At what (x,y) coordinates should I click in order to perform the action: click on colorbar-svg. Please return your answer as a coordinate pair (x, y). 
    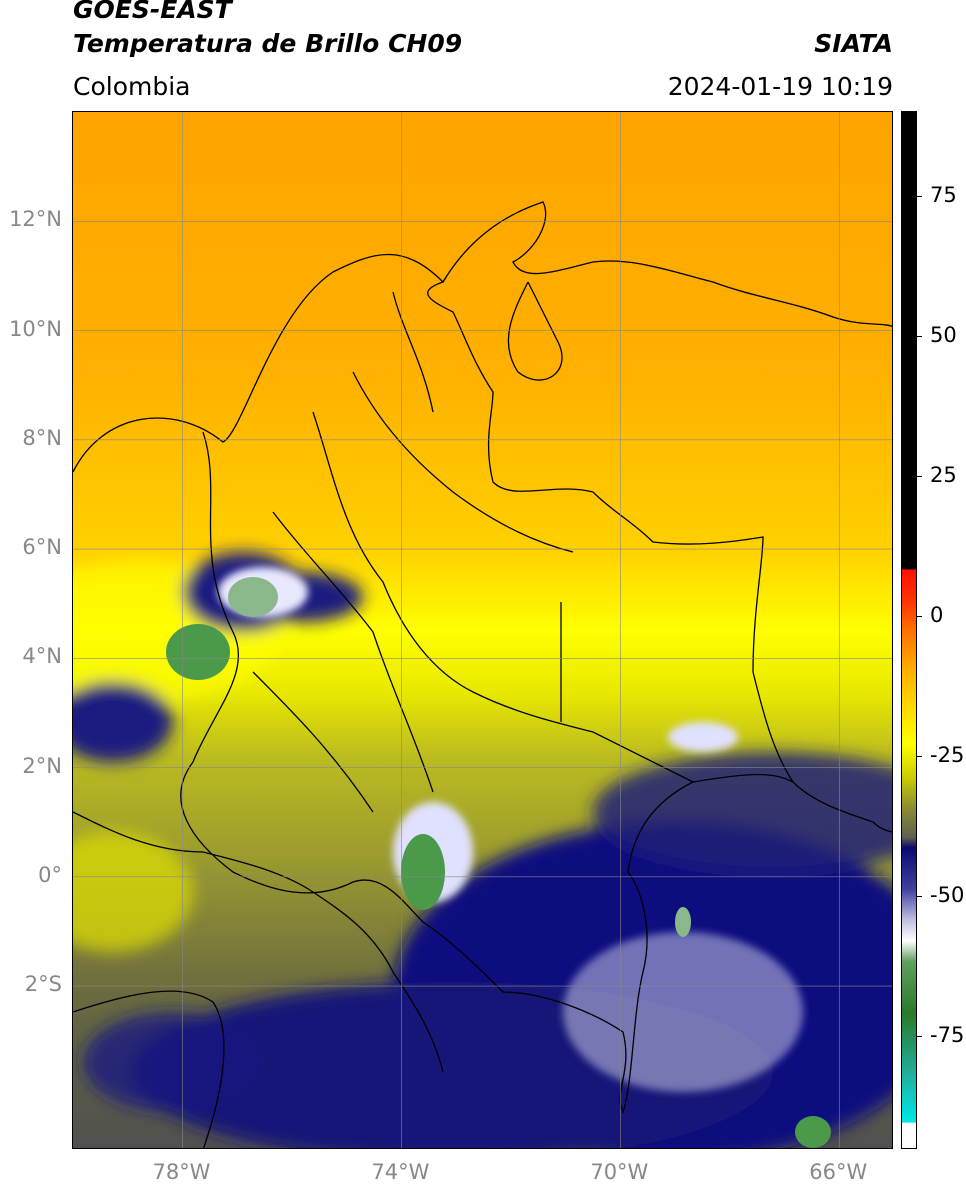
    Looking at the image, I should click on (909, 630).